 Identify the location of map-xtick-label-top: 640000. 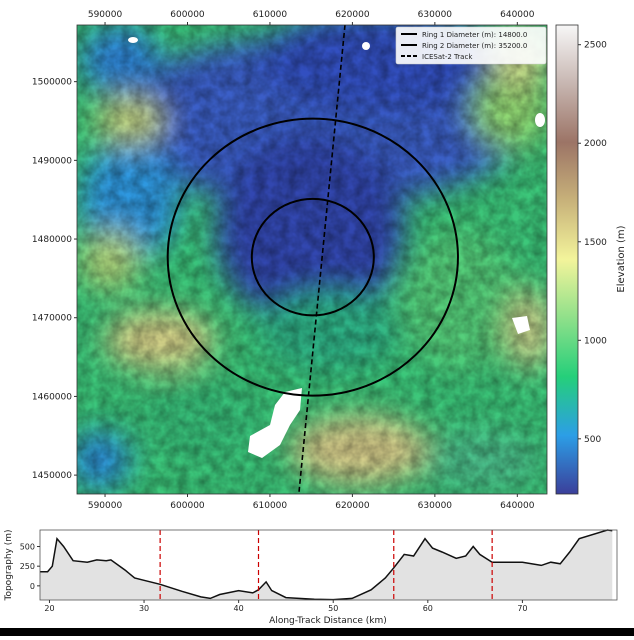
(517, 15).